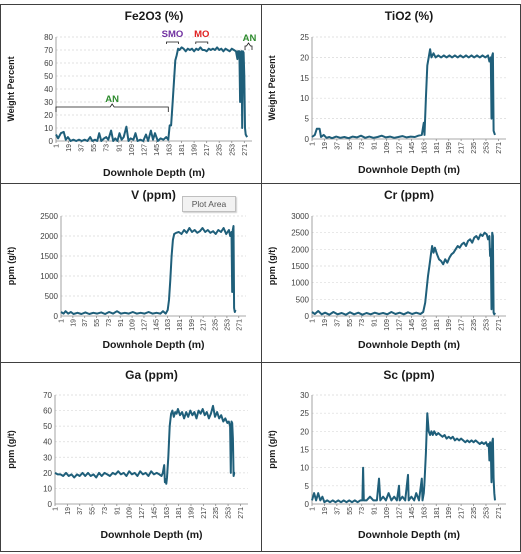  Describe the element at coordinates (209, 204) in the screenshot. I see `plot-area-tooltip: Plot Area` at that location.